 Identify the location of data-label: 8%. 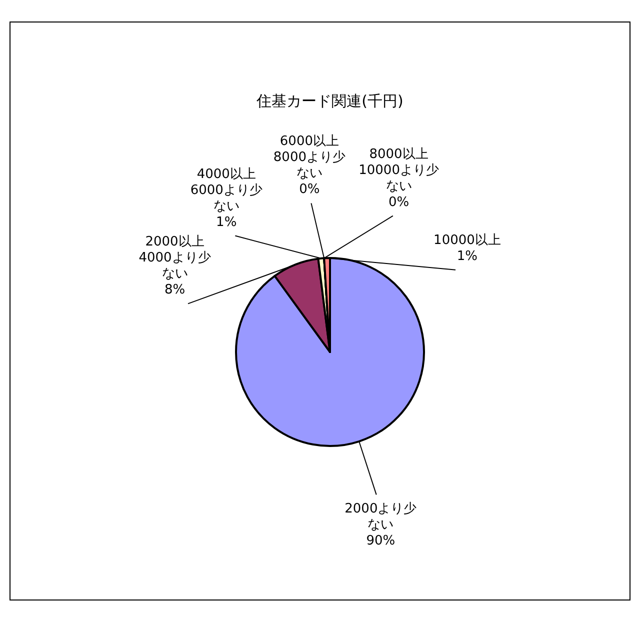
(175, 290).